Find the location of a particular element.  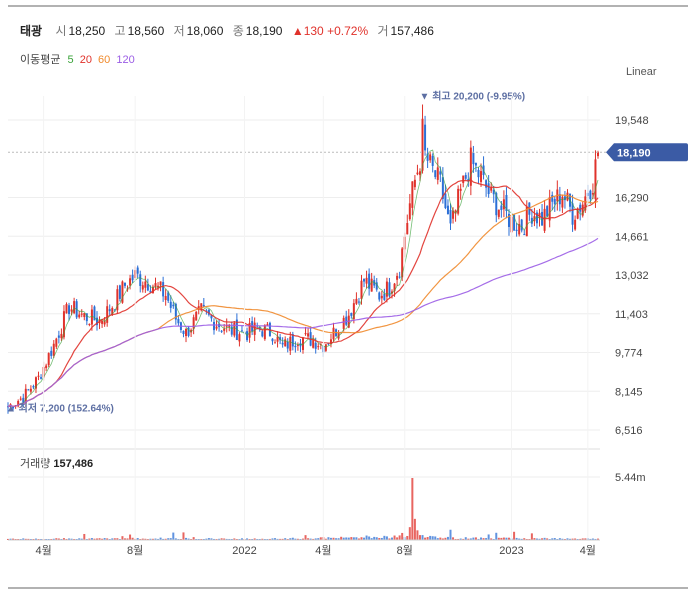

last-price-badge is located at coordinates (647, 152).